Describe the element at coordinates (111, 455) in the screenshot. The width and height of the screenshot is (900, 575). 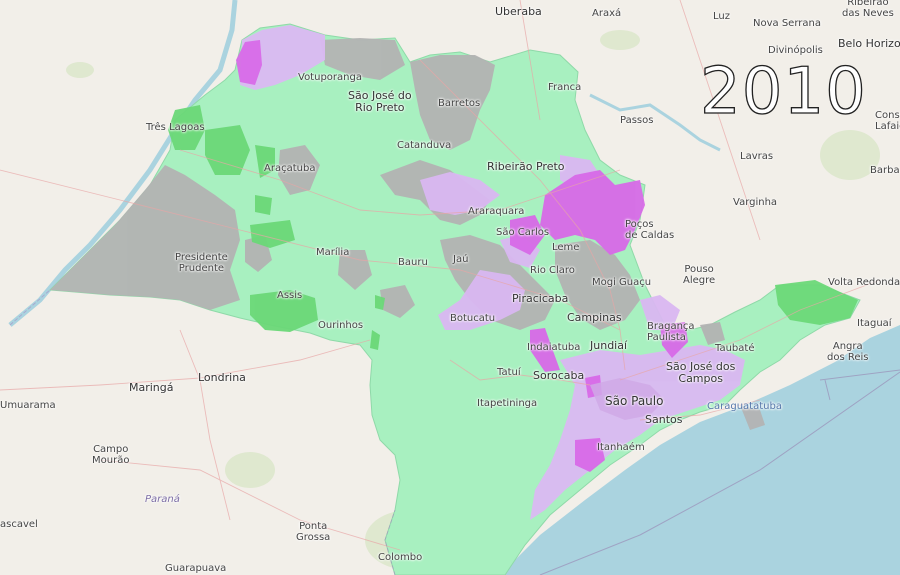
I see `city-label-campo-mourao: Campo Mourão` at that location.